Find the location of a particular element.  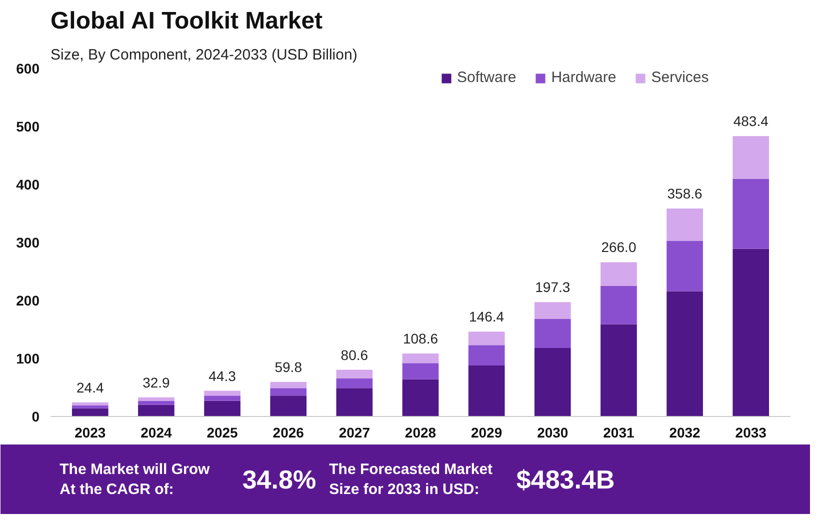

total-label: 44.3 is located at coordinates (222, 376).